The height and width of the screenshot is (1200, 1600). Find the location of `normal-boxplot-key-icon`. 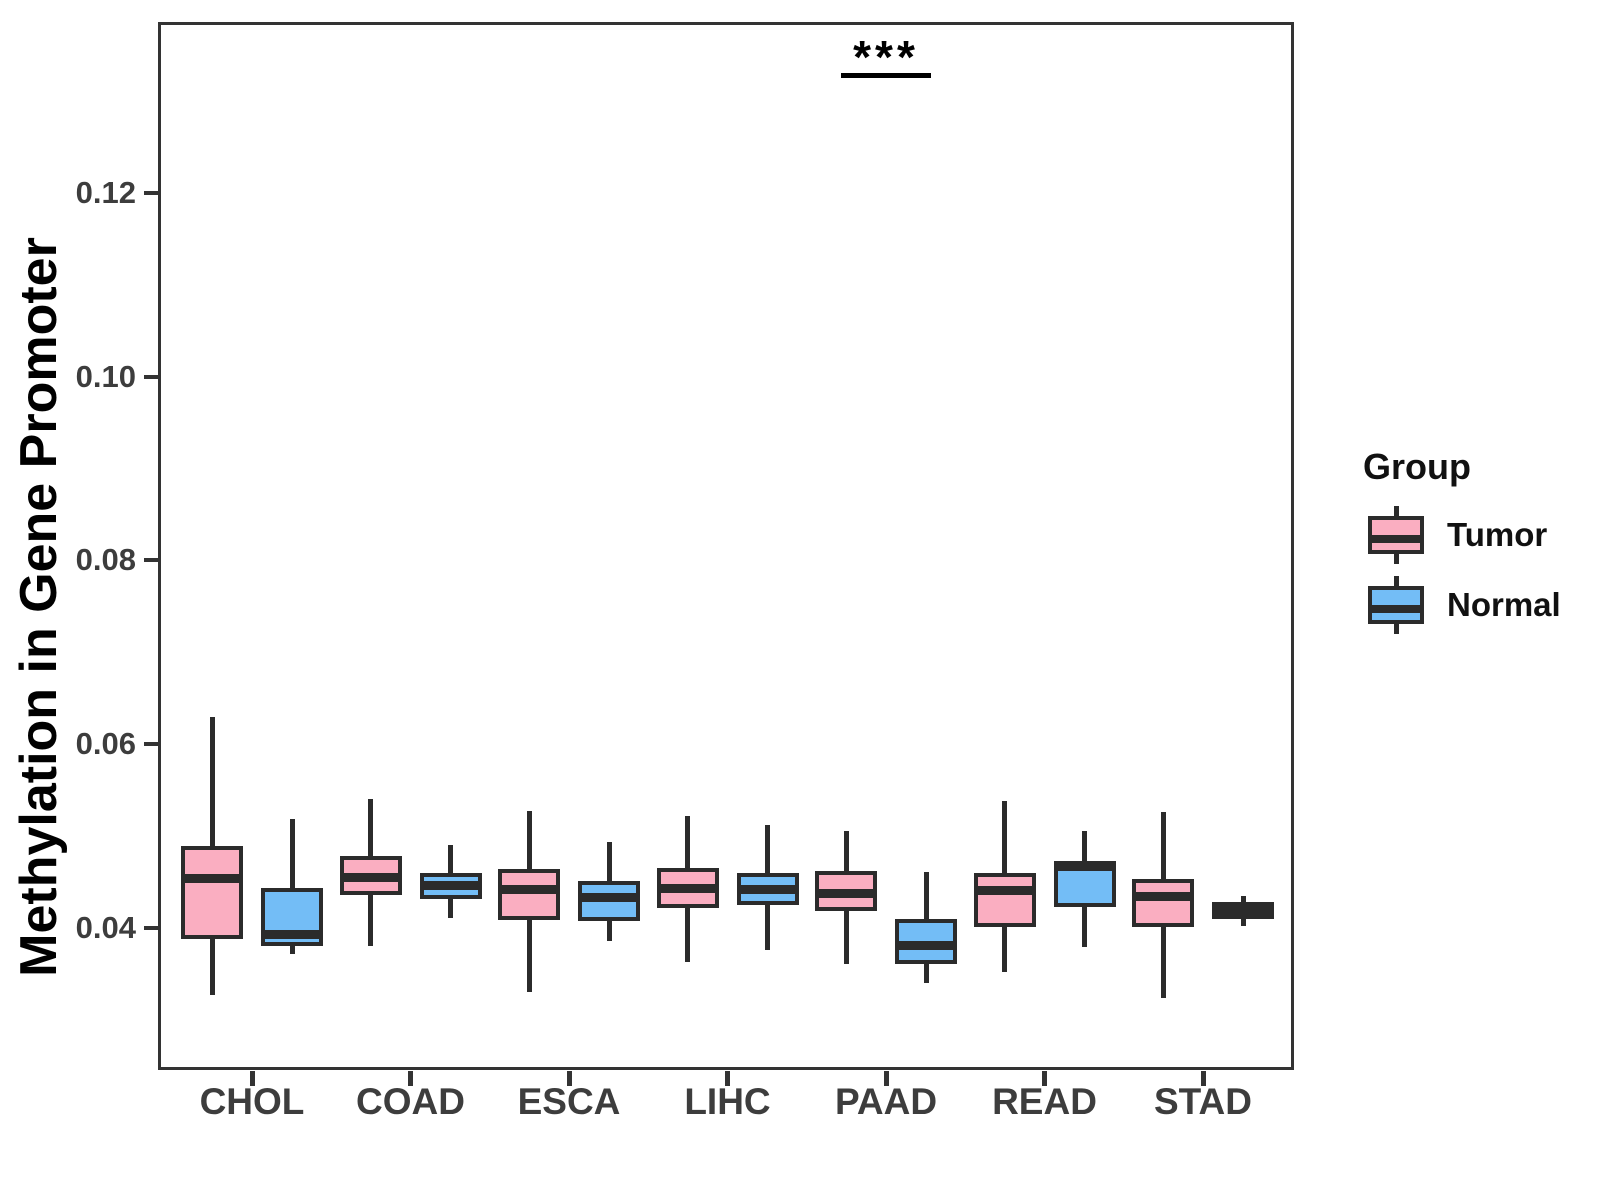

normal-boxplot-key-icon is located at coordinates (1396, 605).